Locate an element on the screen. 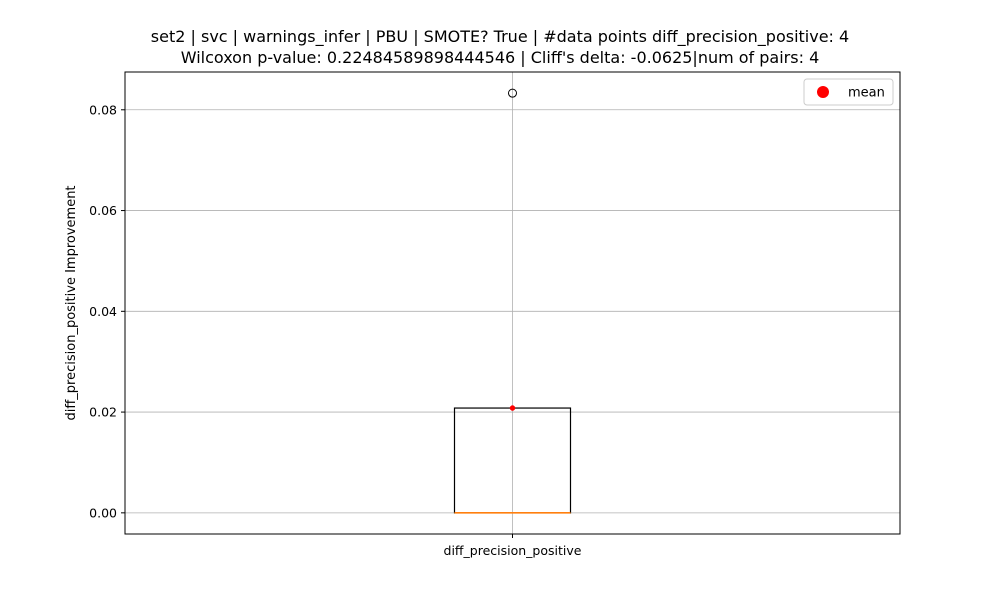  legend-box is located at coordinates (848, 92).